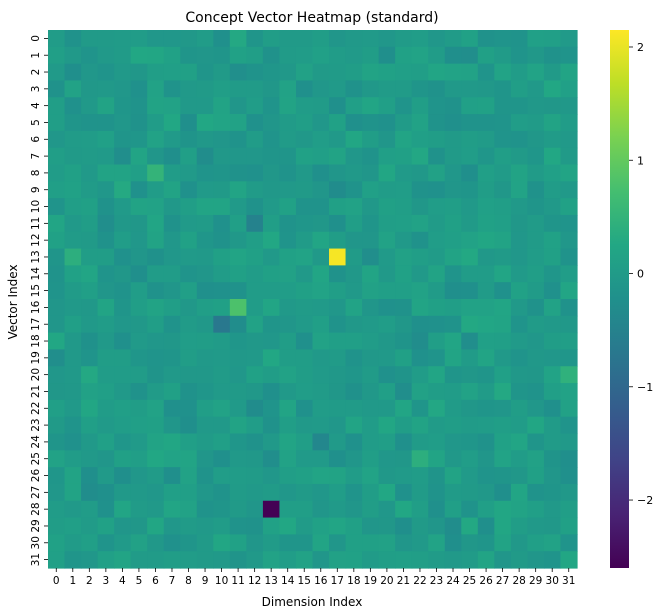  What do you see at coordinates (221, 581) in the screenshot?
I see `x-tick-label: 10` at bounding box center [221, 581].